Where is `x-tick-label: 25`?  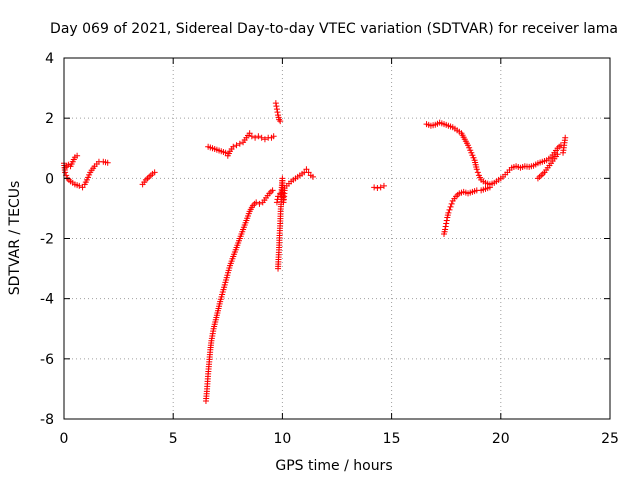
x-tick-label: 25 is located at coordinates (610, 439).